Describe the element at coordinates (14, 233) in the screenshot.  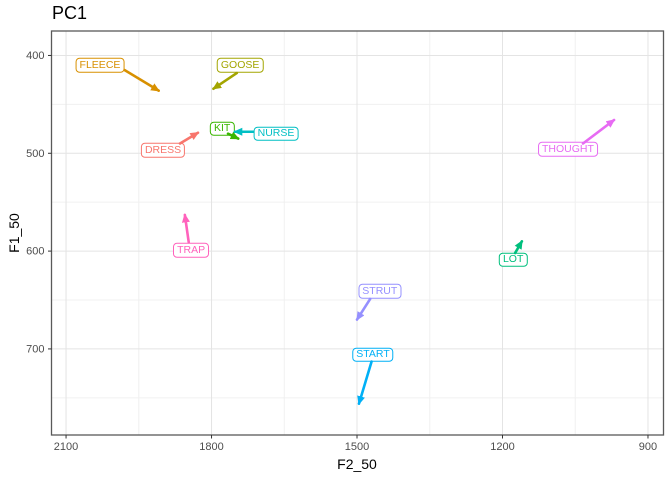
I see `y-axis-title: F1_50` at that location.